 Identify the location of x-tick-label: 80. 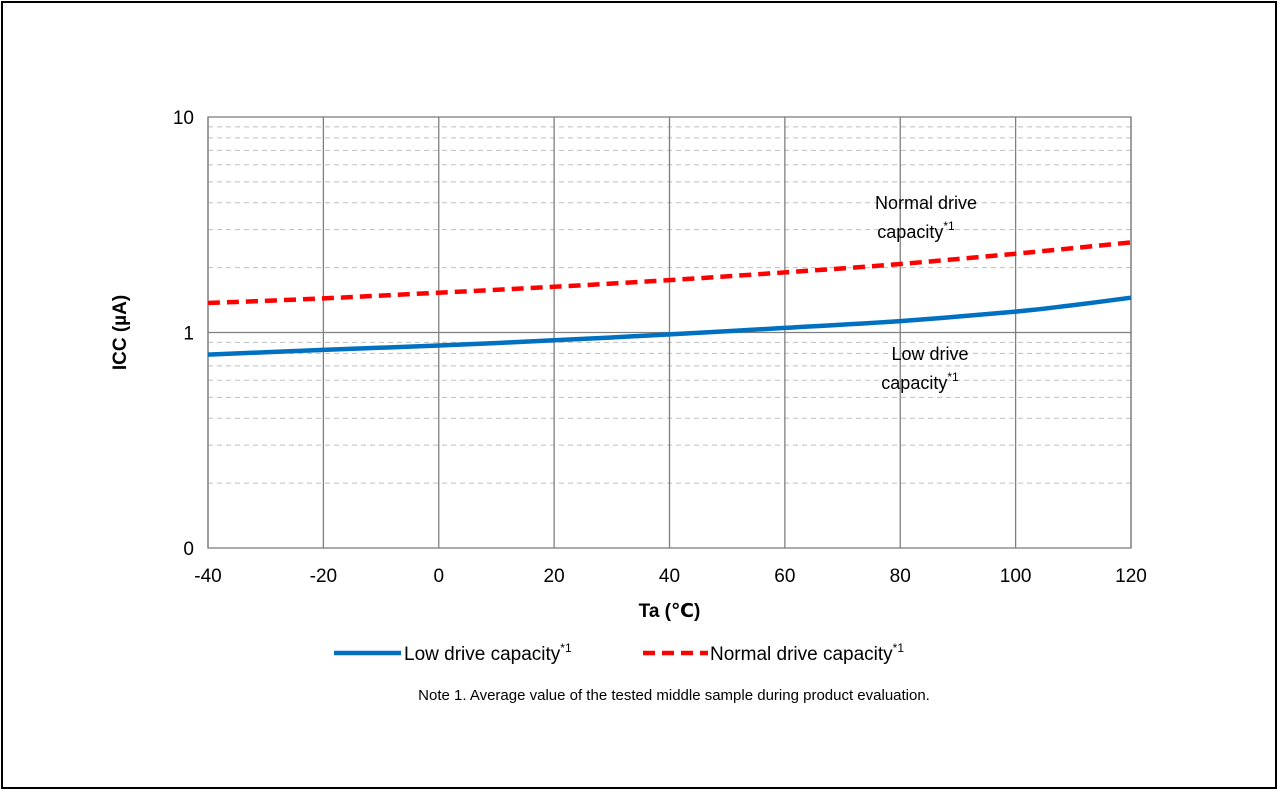
(900, 576).